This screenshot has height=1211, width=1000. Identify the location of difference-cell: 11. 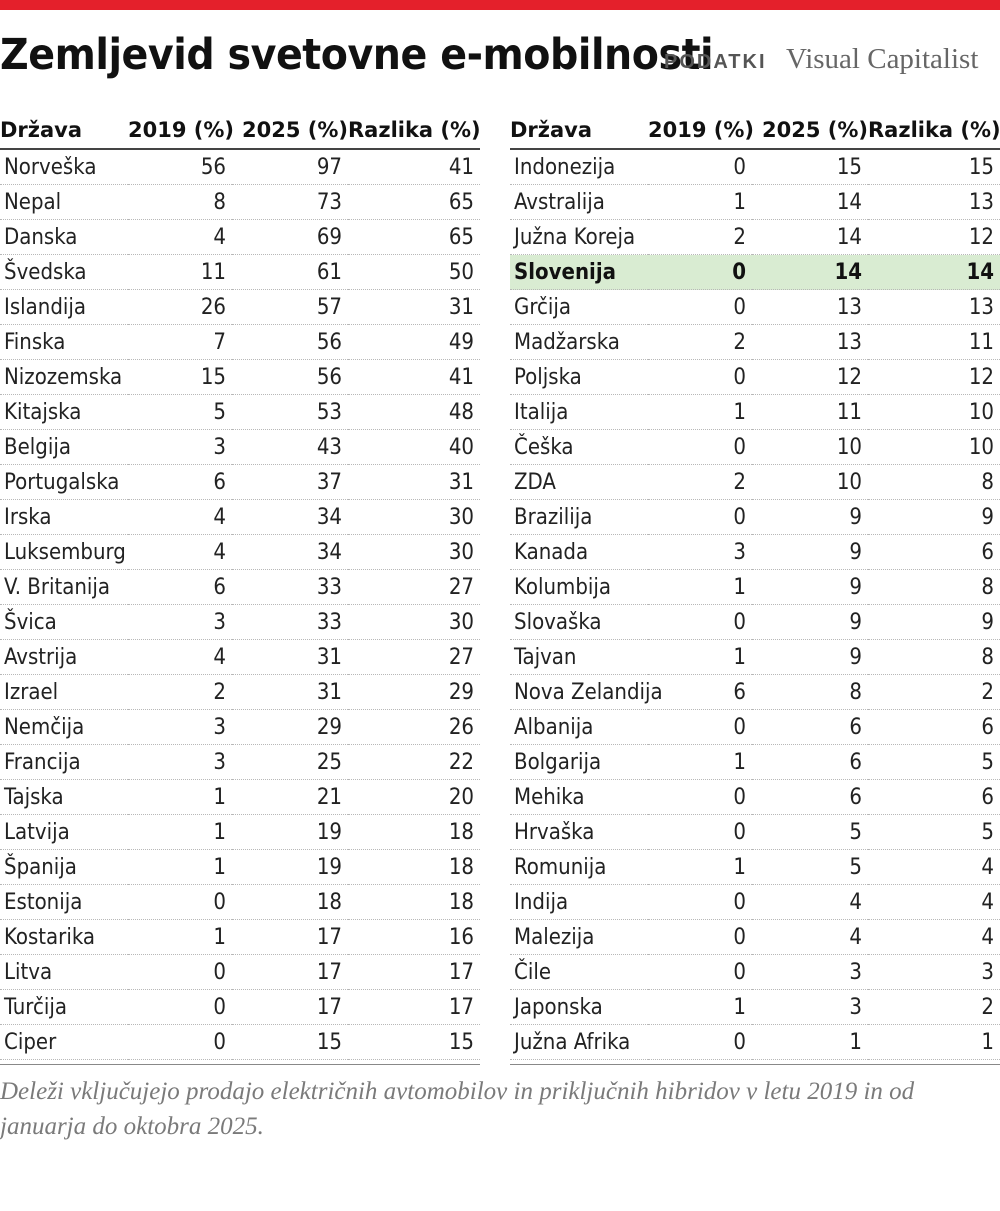
(934, 342).